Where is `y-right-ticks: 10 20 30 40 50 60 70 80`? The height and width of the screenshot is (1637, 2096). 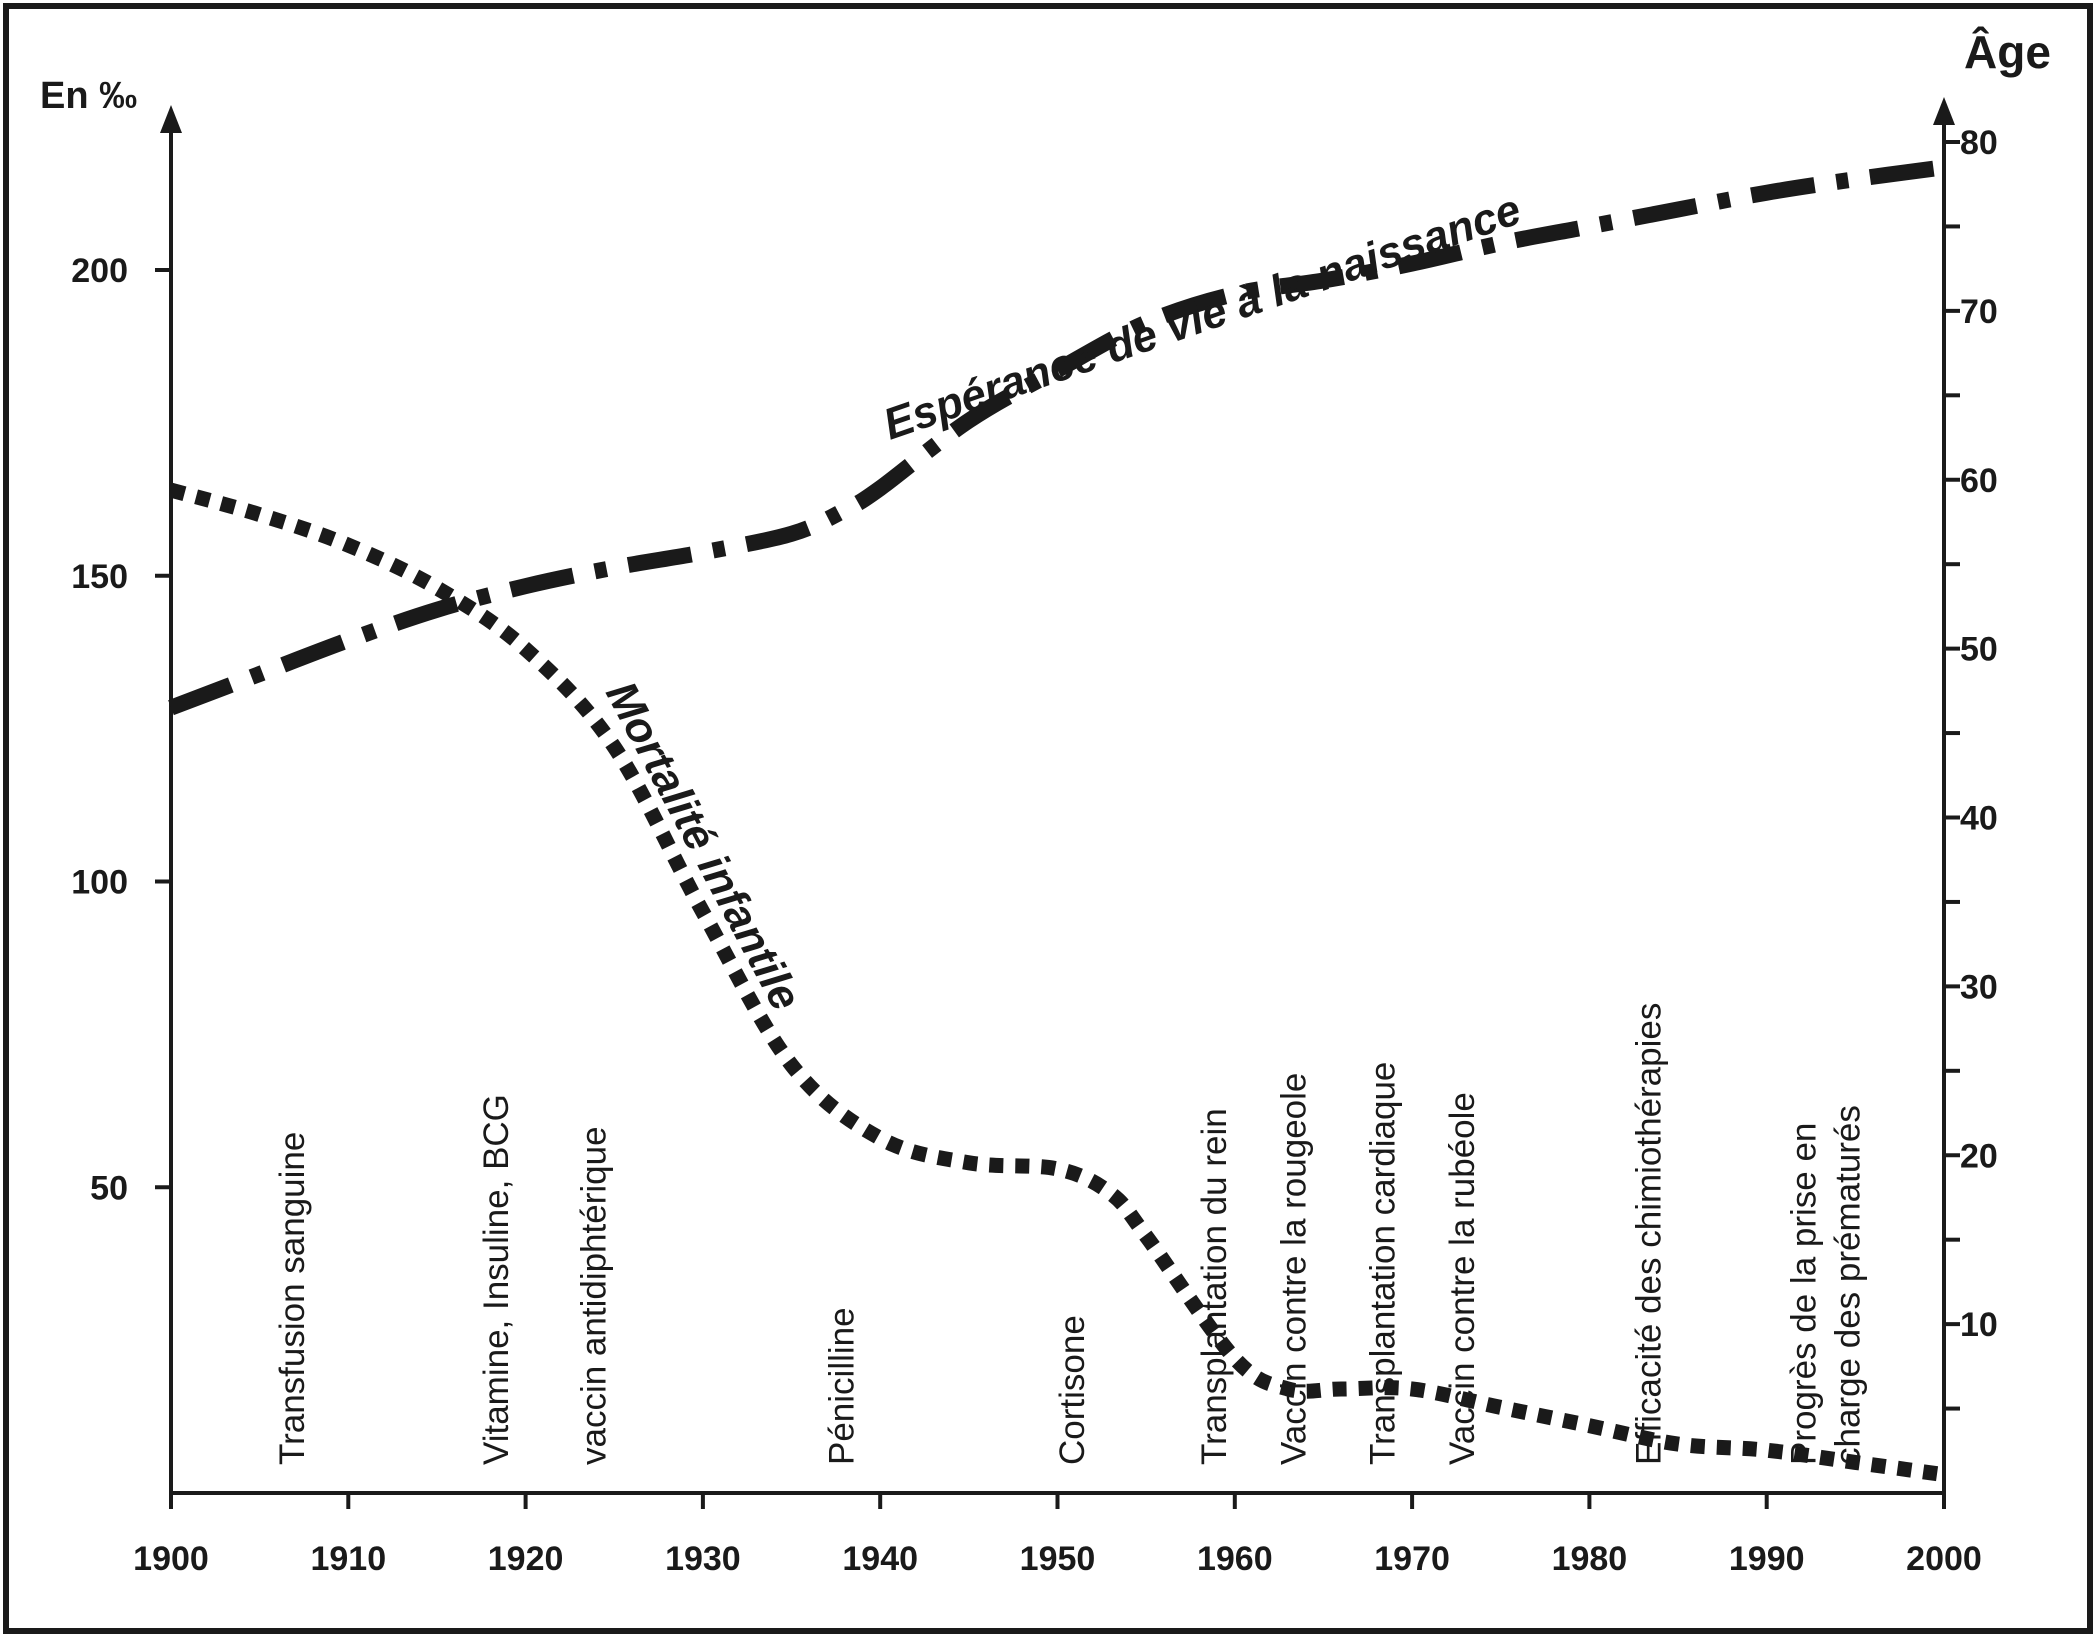 y-right-ticks: 10 20 30 40 50 60 70 80 is located at coordinates (1971, 767).